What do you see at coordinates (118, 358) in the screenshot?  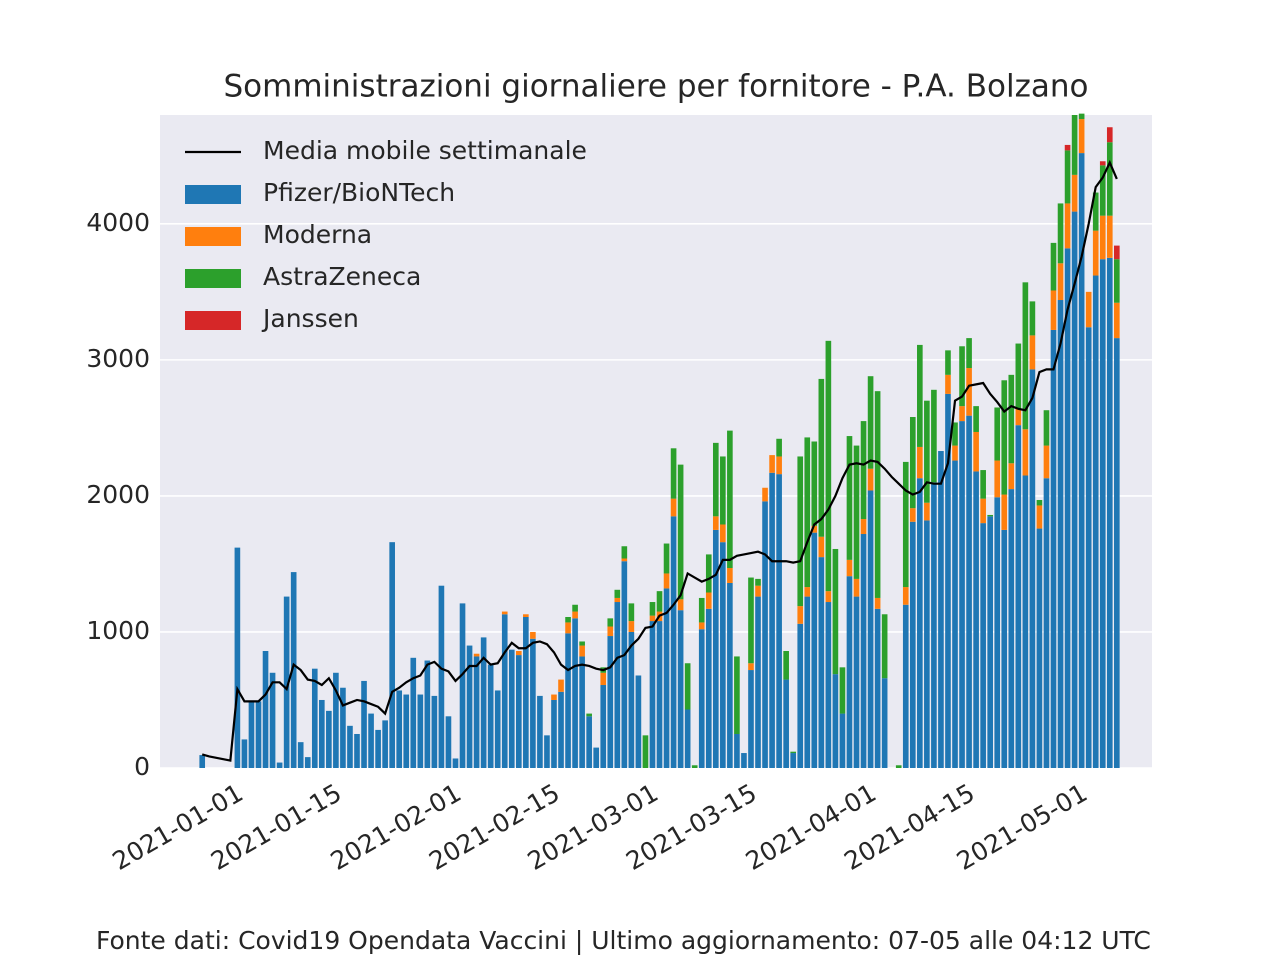 I see `y-tick-label: 3000` at bounding box center [118, 358].